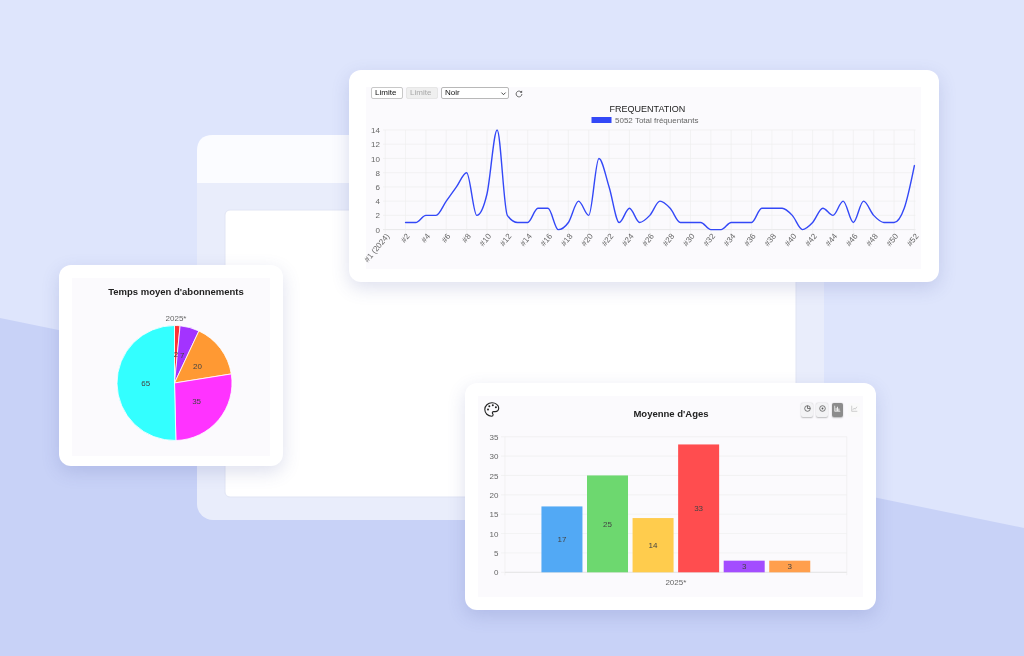 This screenshot has height=656, width=1024. I want to click on x-tick-label: #34, so click(729, 239).